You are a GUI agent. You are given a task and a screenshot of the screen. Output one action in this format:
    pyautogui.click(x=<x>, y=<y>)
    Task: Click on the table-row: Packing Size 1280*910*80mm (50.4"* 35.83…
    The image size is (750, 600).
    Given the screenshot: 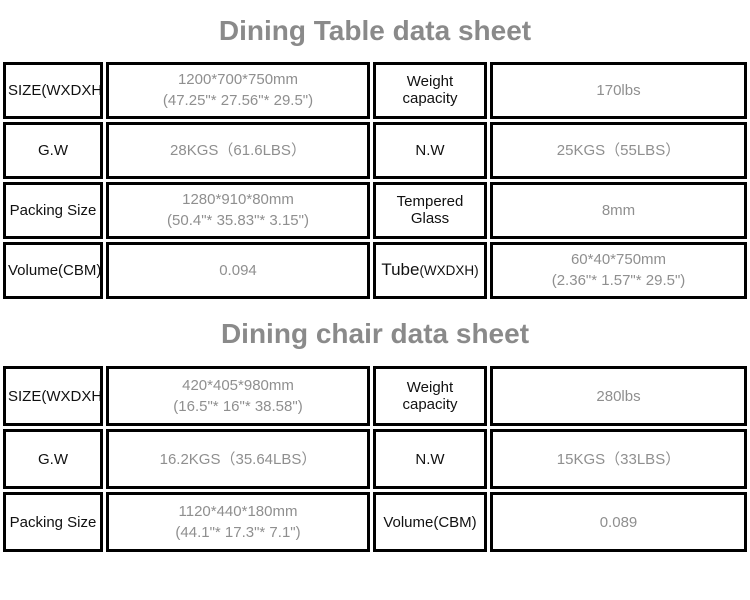 What is the action you would take?
    pyautogui.click(x=375, y=210)
    